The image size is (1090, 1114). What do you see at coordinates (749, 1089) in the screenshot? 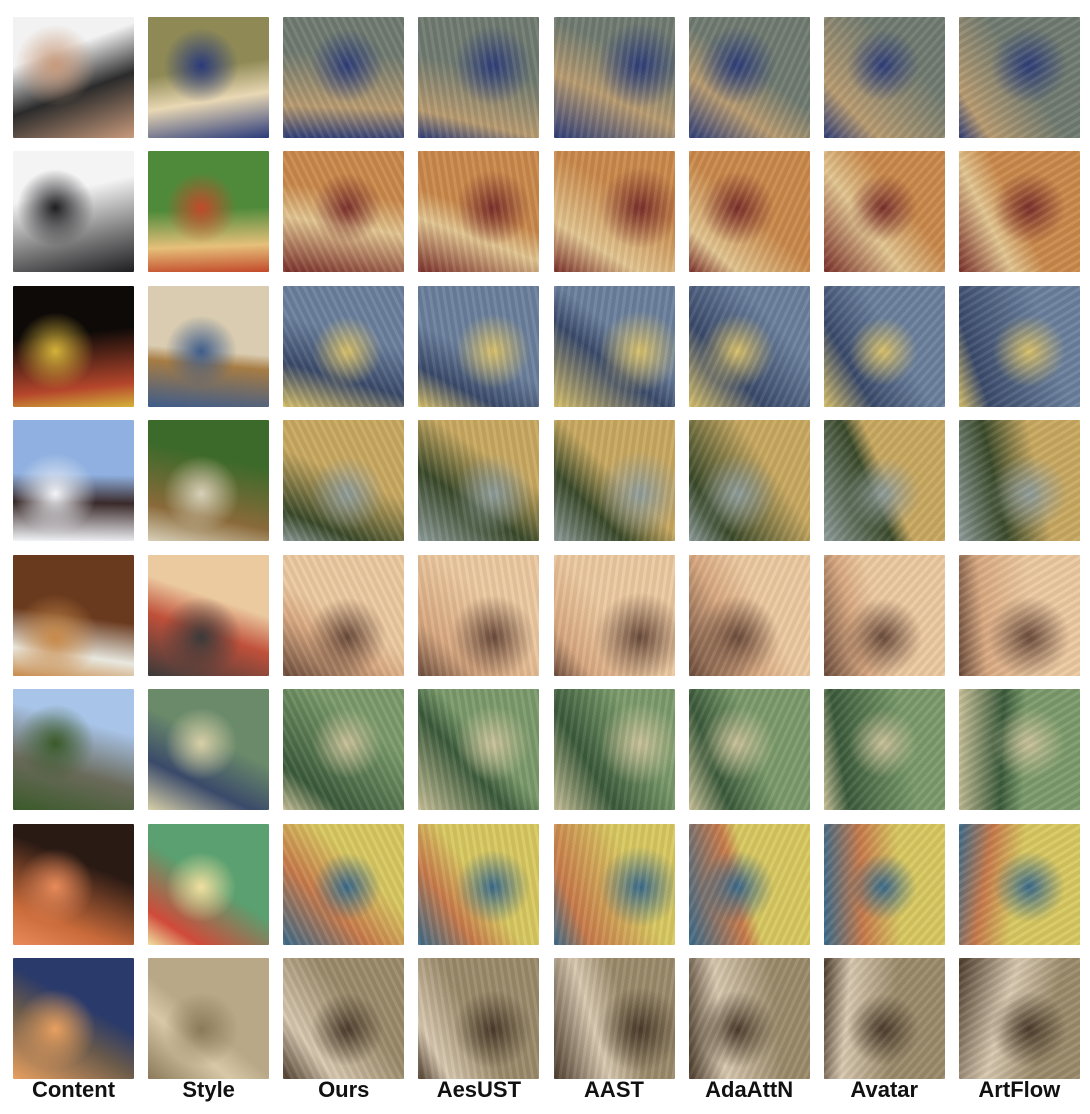
I see `label-adaattn: AdaAttN` at bounding box center [749, 1089].